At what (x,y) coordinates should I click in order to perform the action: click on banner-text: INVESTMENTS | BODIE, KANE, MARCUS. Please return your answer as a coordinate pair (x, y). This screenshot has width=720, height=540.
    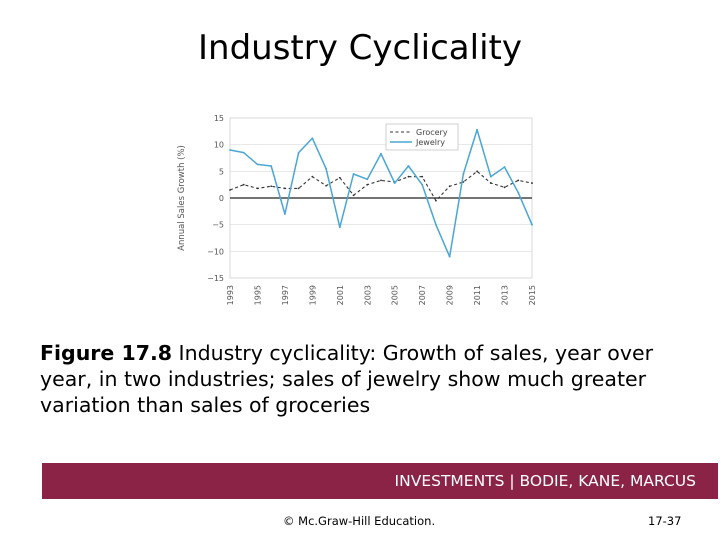
    Looking at the image, I should click on (545, 481).